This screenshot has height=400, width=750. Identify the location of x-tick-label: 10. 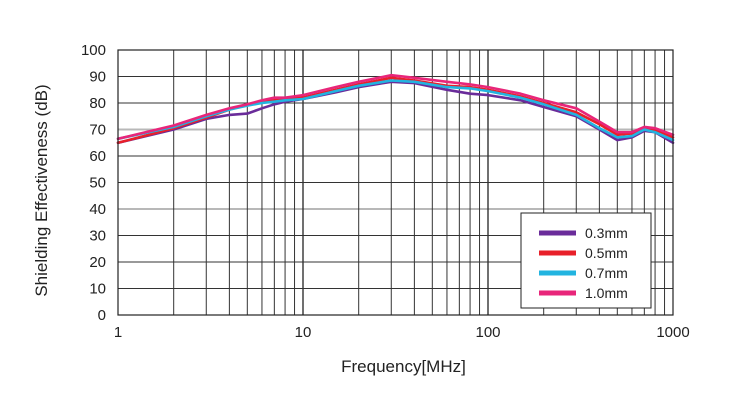
(303, 332).